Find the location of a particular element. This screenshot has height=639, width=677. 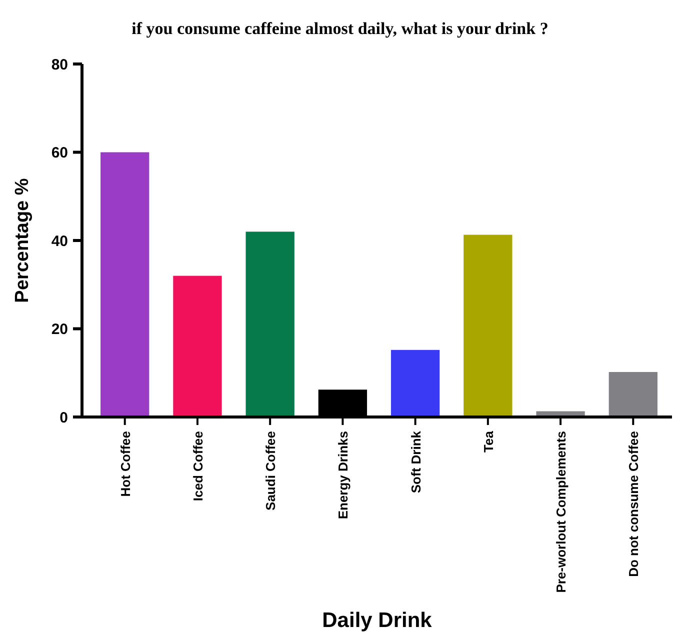

chart-title: if you consume caffeine almost daily, what is your drink ? is located at coordinates (340, 28).